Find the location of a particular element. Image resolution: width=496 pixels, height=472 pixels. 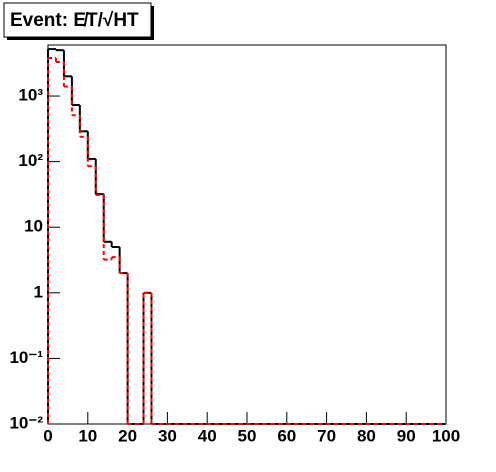

x-tick-label: 60 is located at coordinates (286, 435).